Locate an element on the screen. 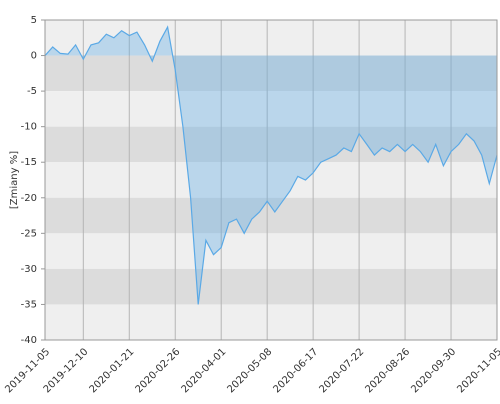 This screenshot has width=500, height=404. y-tick-label: 0 is located at coordinates (34, 56).